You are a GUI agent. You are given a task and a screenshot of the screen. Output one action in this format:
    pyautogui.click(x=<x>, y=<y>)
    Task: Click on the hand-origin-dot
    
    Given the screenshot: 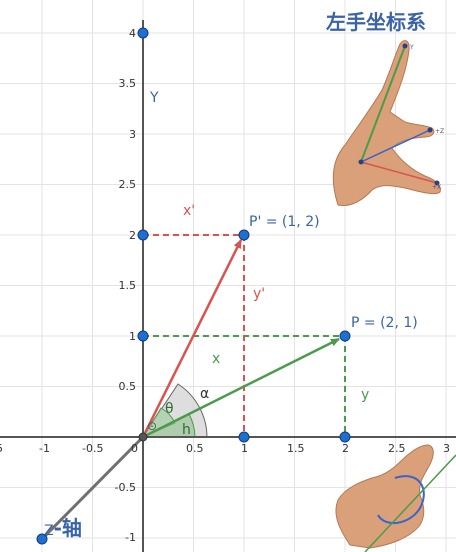 What is the action you would take?
    pyautogui.click(x=361, y=162)
    